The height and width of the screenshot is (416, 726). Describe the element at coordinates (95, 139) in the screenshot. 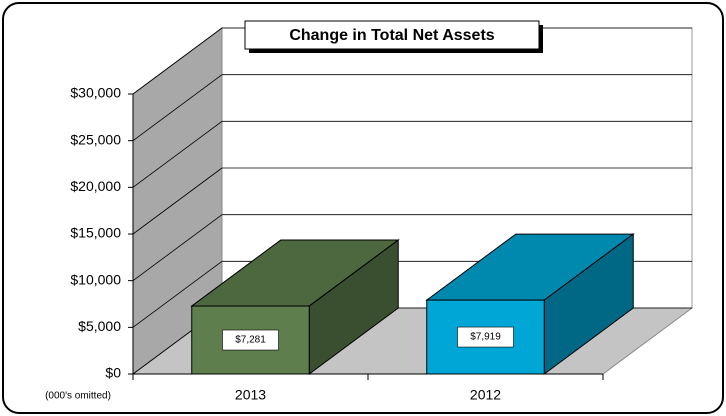

I see `y-tick-label: $25,000` at that location.